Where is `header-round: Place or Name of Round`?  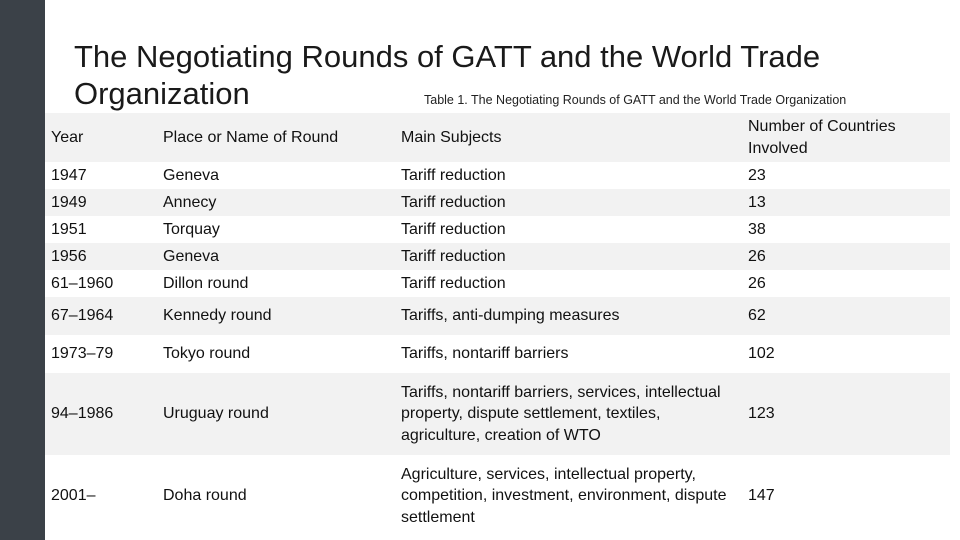 header-round: Place or Name of Round is located at coordinates (276, 137).